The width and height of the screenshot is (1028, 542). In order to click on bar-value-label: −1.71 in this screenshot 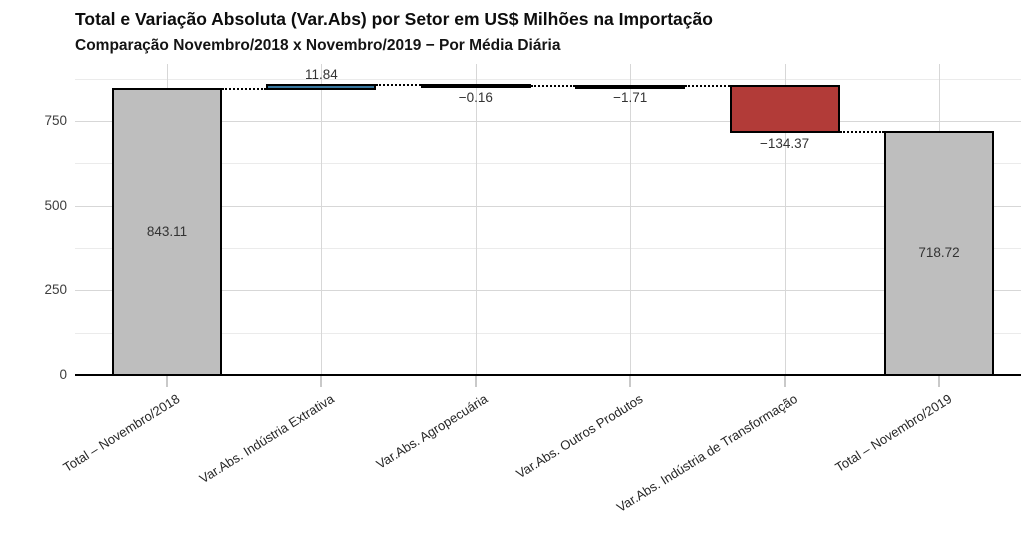, I will do `click(630, 98)`.